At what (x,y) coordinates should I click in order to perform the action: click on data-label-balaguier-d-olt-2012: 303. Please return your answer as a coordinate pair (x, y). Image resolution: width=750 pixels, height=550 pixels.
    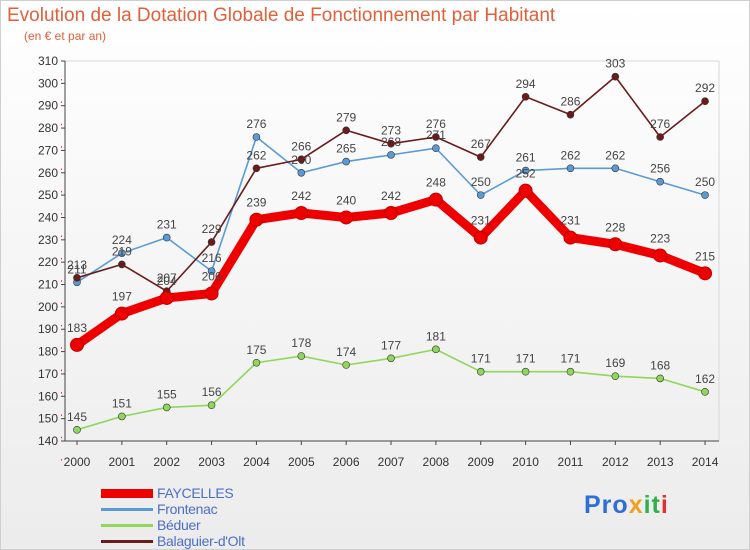
    Looking at the image, I should click on (615, 64).